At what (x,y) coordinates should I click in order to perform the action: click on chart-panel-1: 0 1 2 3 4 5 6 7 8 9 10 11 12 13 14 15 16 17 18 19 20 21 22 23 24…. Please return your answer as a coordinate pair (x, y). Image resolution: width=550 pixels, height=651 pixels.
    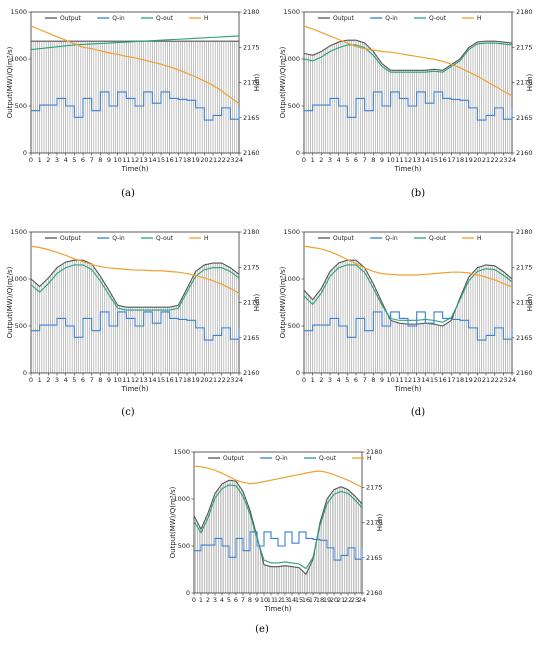
    Looking at the image, I should click on (406, 90).